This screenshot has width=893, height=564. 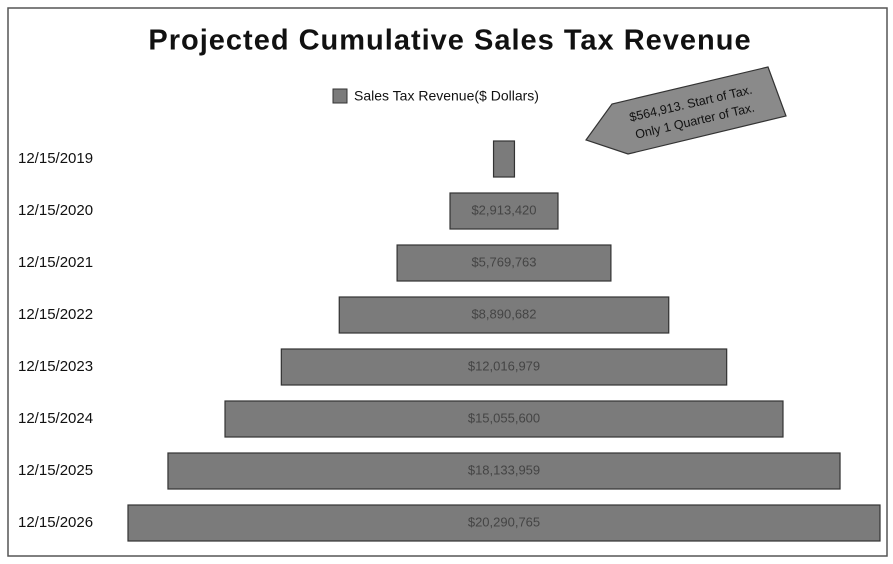 What do you see at coordinates (55, 366) in the screenshot?
I see `category-label: 12/15/2023` at bounding box center [55, 366].